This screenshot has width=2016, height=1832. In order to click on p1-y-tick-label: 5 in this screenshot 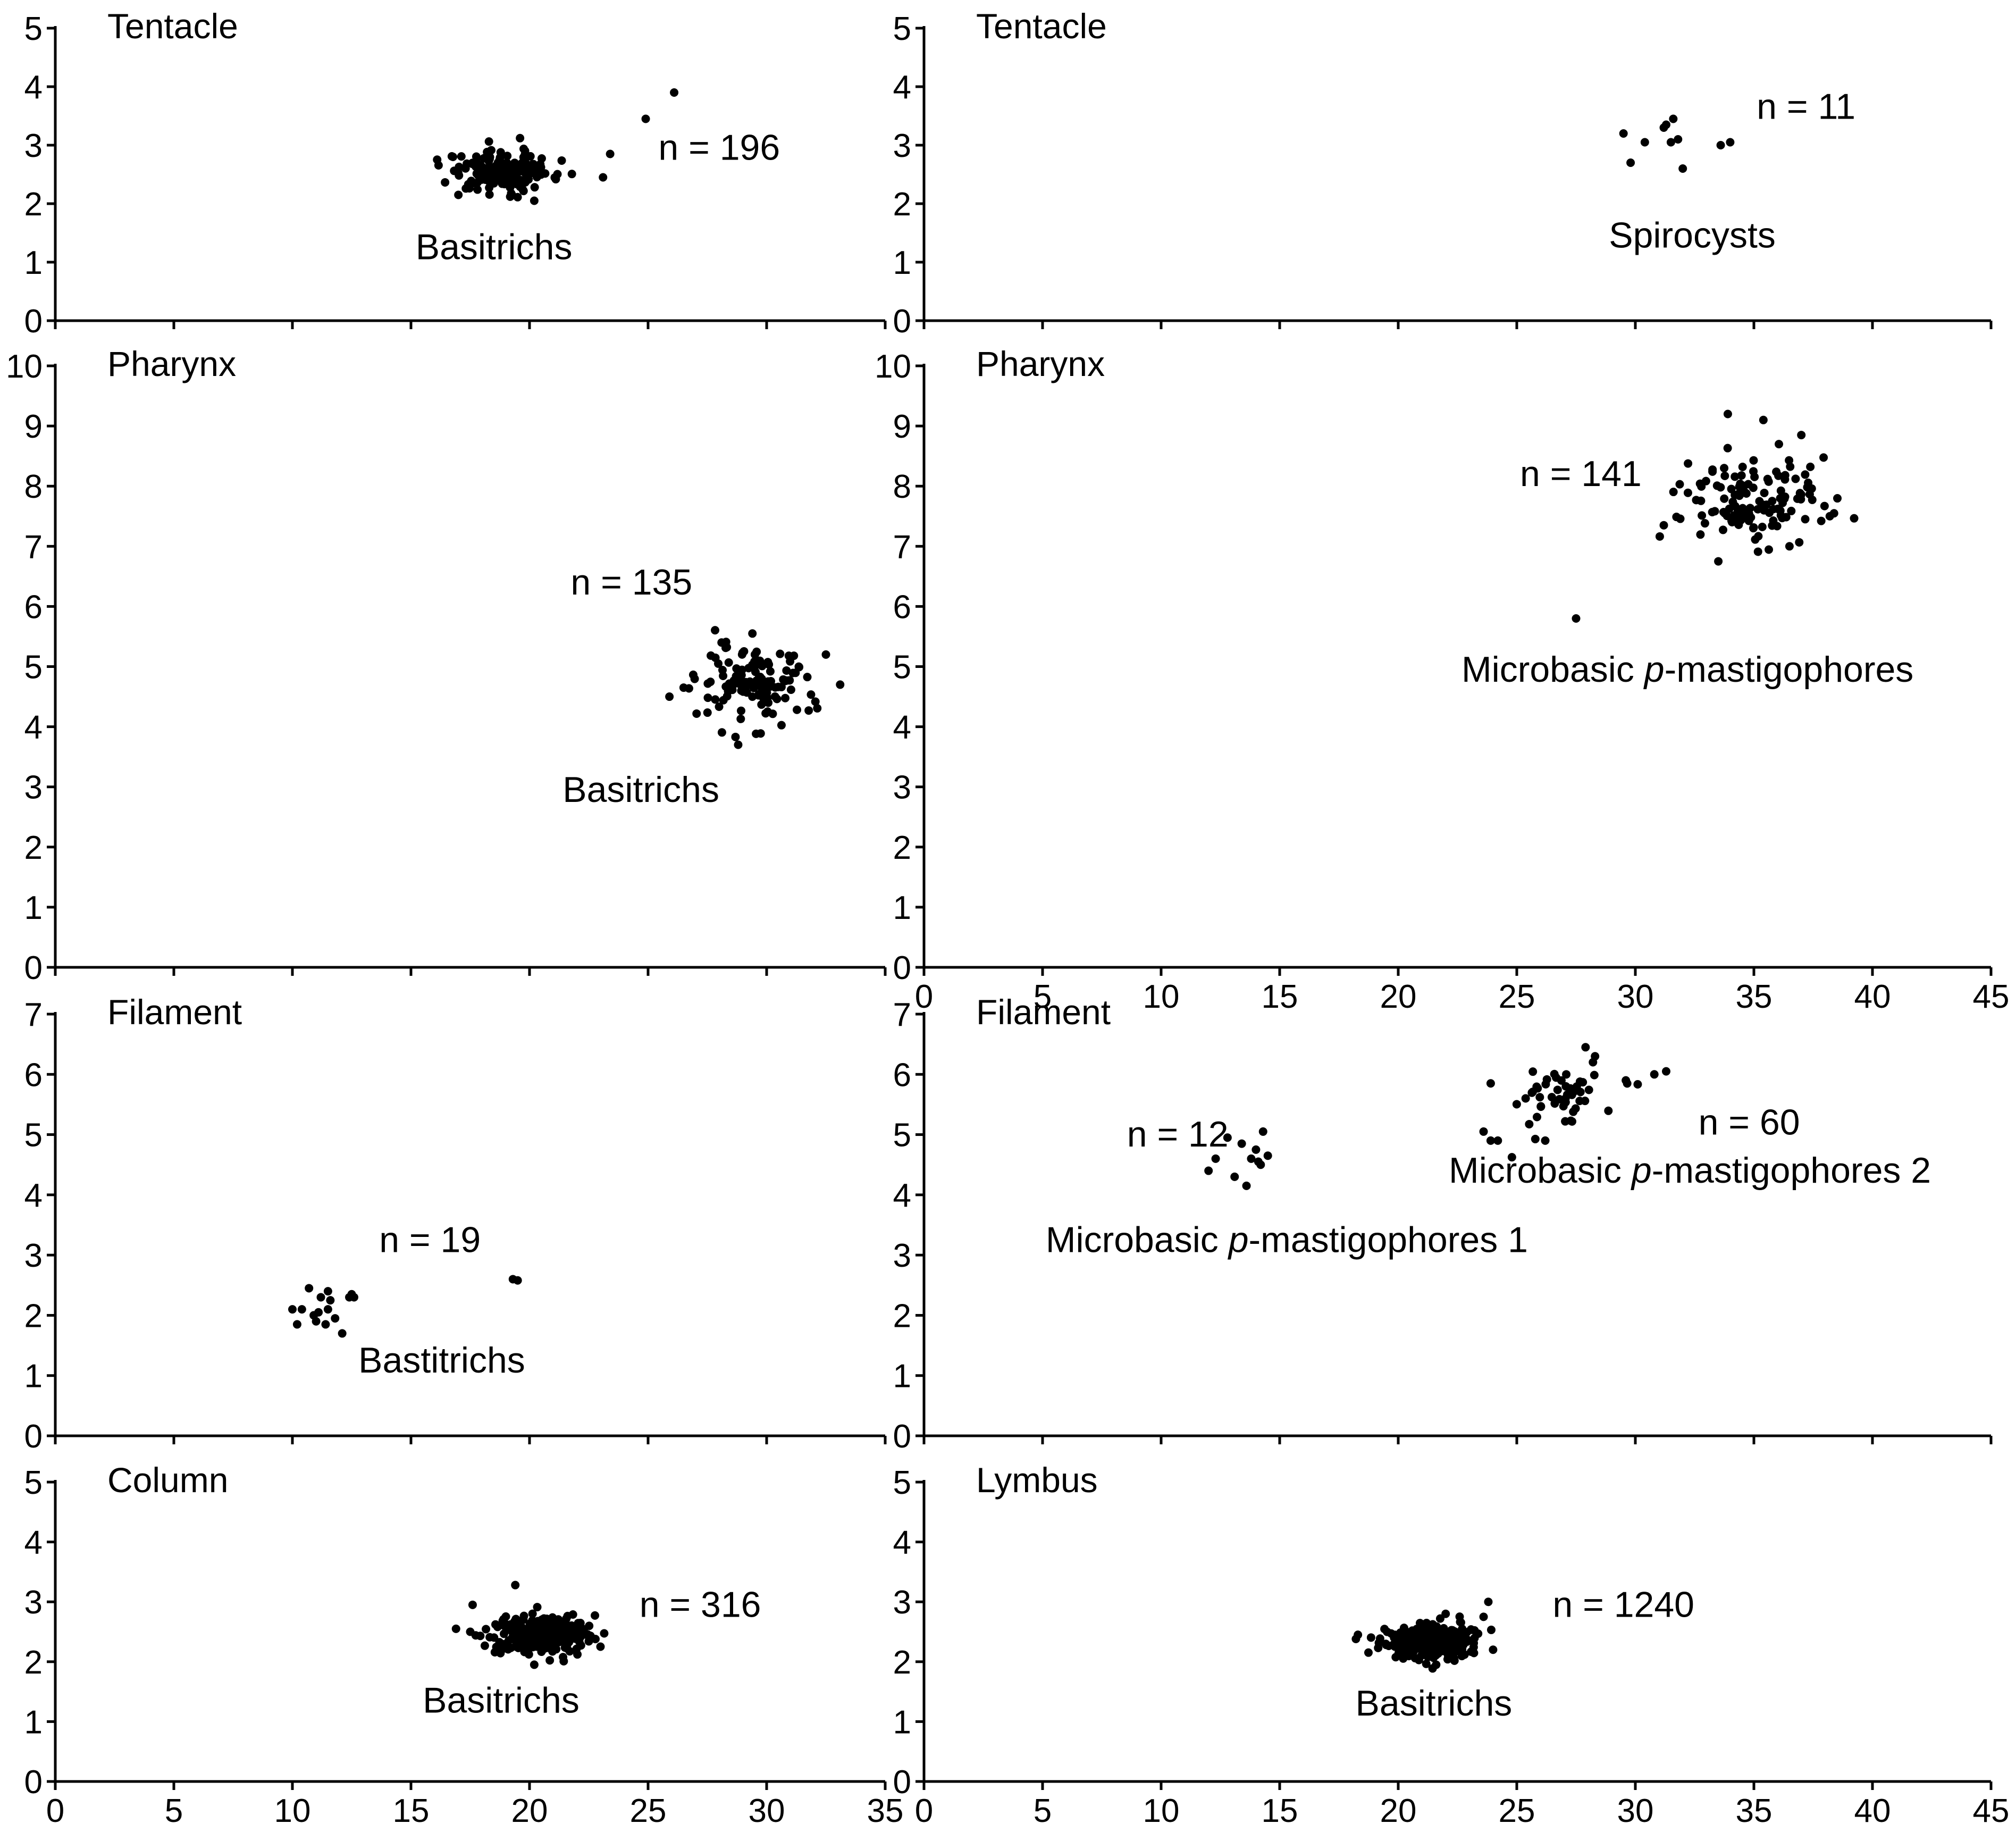, I will do `click(33, 29)`.